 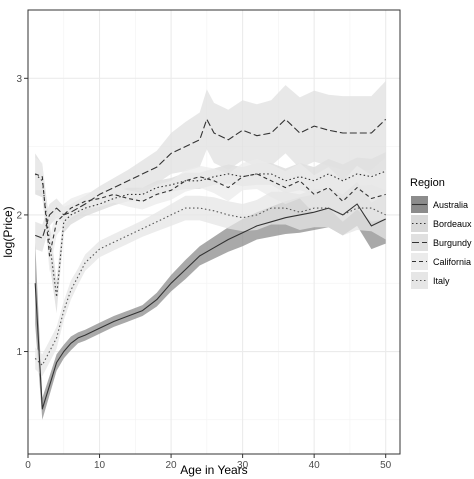 I want to click on legend-key-italy, so click(x=419, y=280).